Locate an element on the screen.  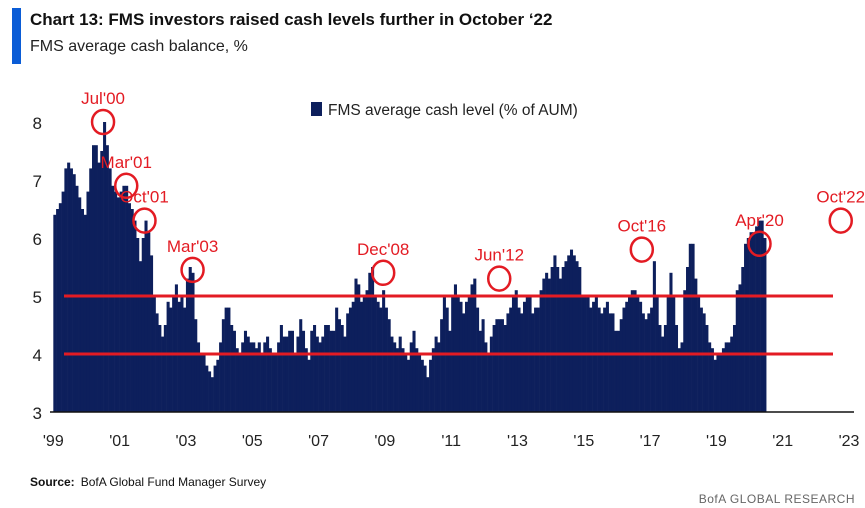
chart-subtitle: FMS average cash balance, % is located at coordinates (139, 46).